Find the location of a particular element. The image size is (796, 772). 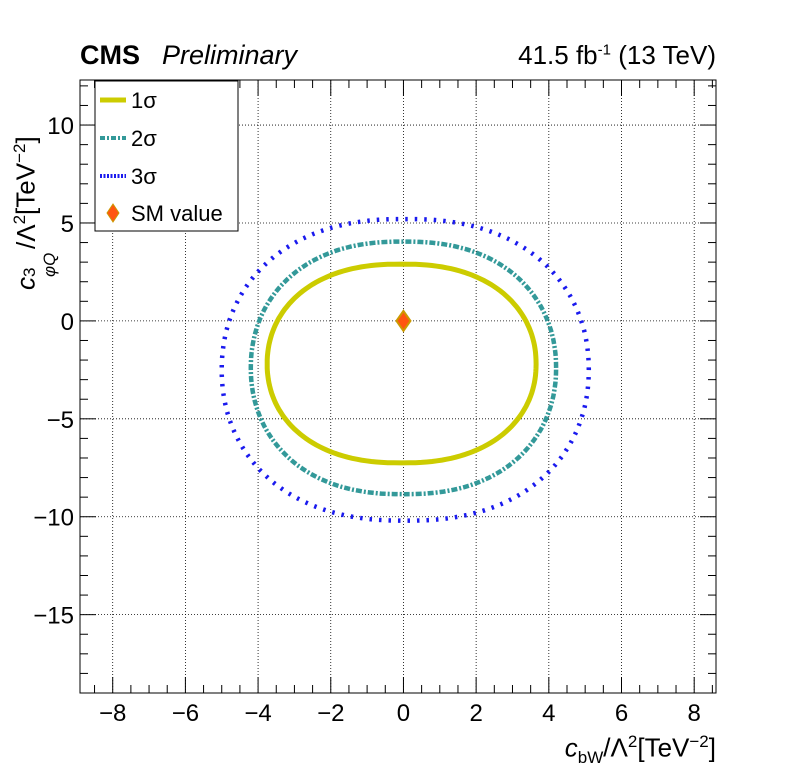

sm-marker-layer is located at coordinates (403, 321).